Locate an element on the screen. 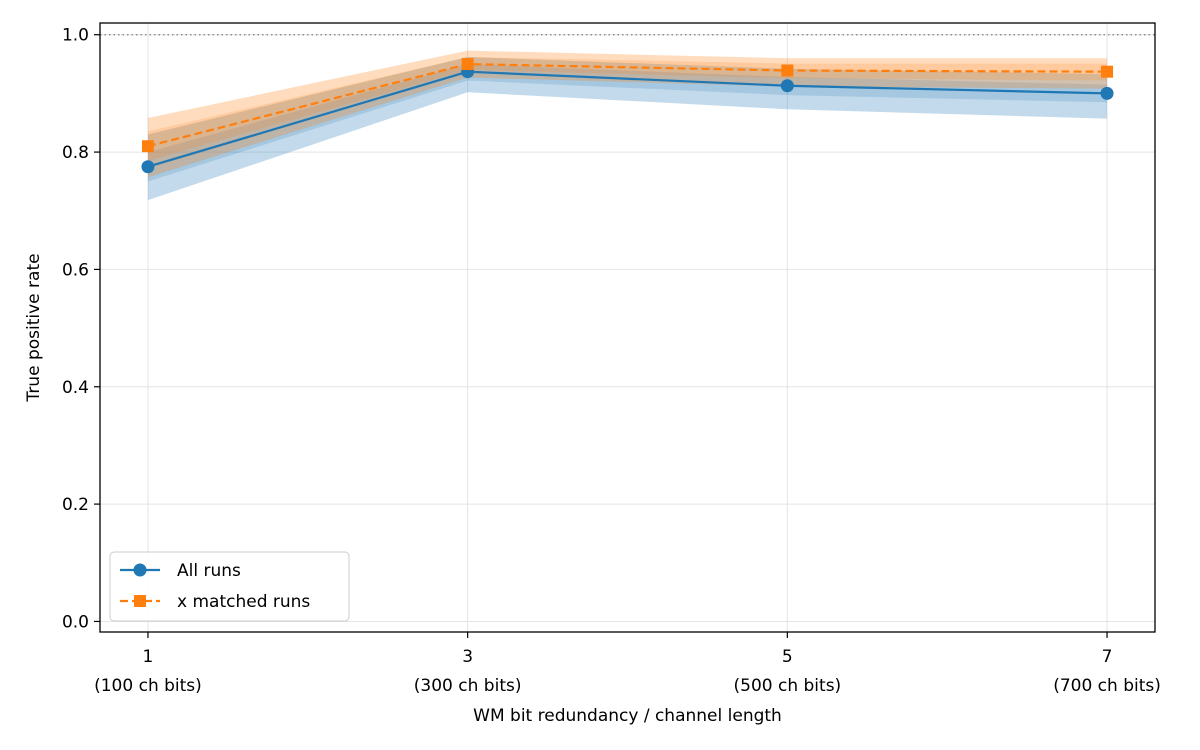  legend-marker-all-runs is located at coordinates (140, 570).